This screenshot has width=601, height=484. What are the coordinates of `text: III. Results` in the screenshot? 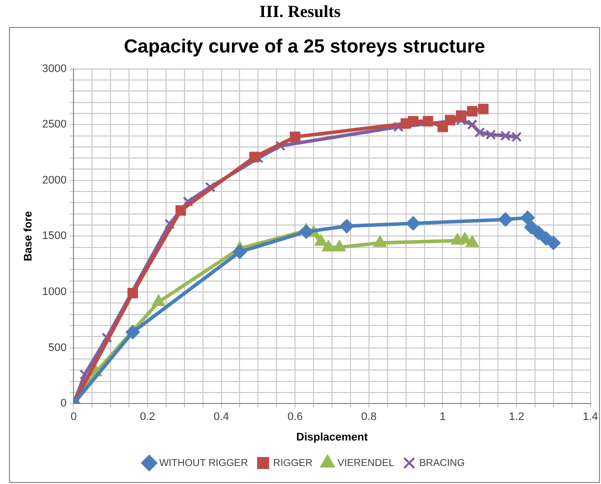 It's located at (300, 11).